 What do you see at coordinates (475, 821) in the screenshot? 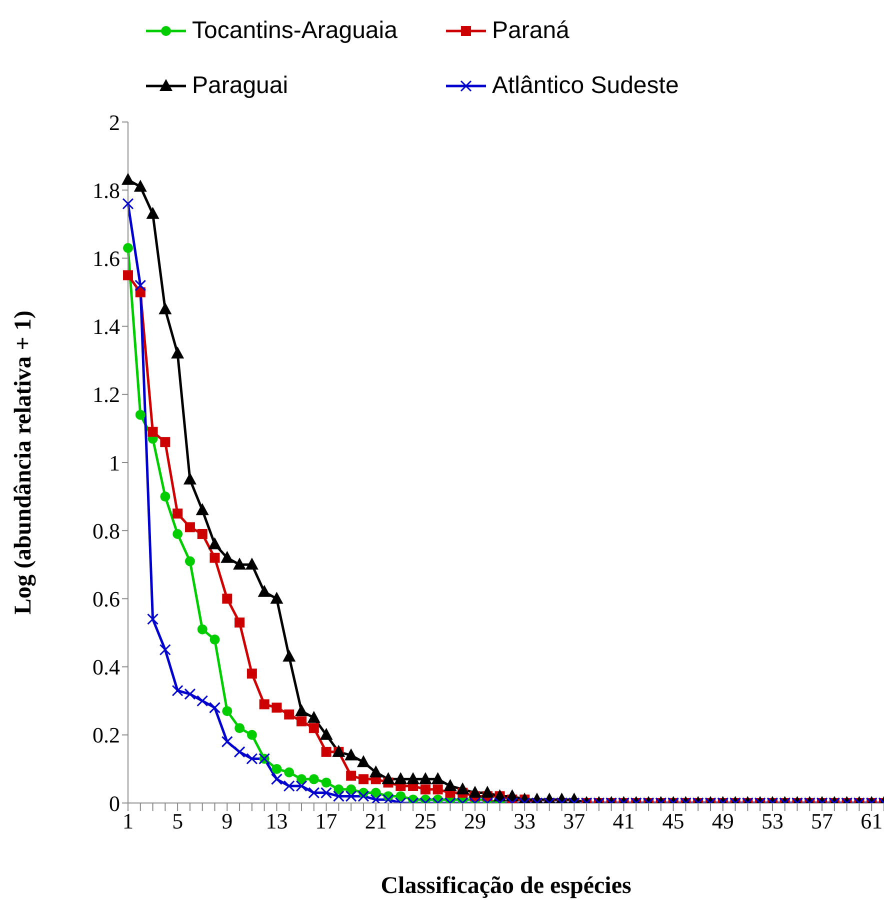
I see `x-tick-label: 29` at bounding box center [475, 821].